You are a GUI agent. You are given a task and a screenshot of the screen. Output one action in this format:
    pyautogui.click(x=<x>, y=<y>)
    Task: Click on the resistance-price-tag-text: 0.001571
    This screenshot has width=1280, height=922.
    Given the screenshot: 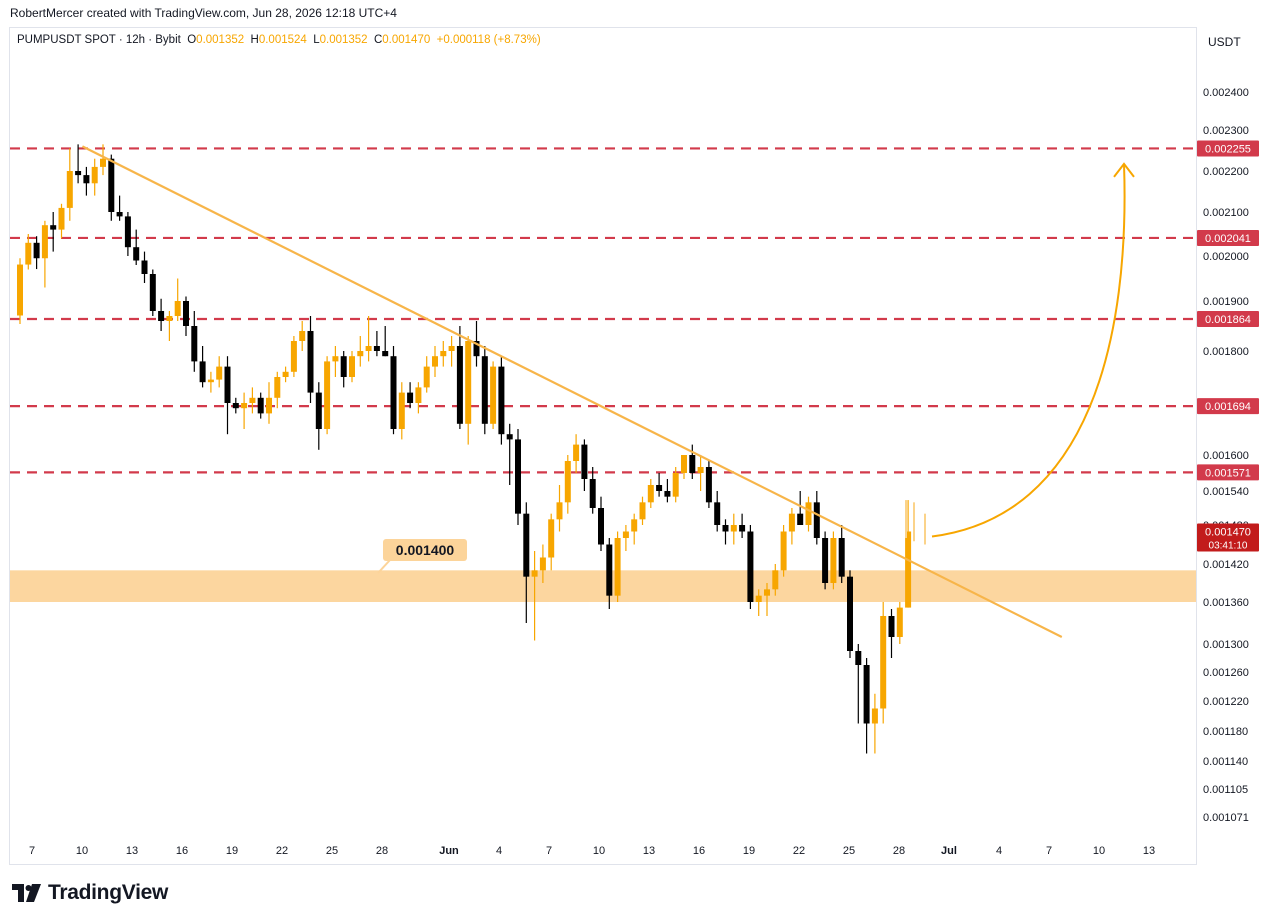 What is the action you would take?
    pyautogui.click(x=1228, y=473)
    